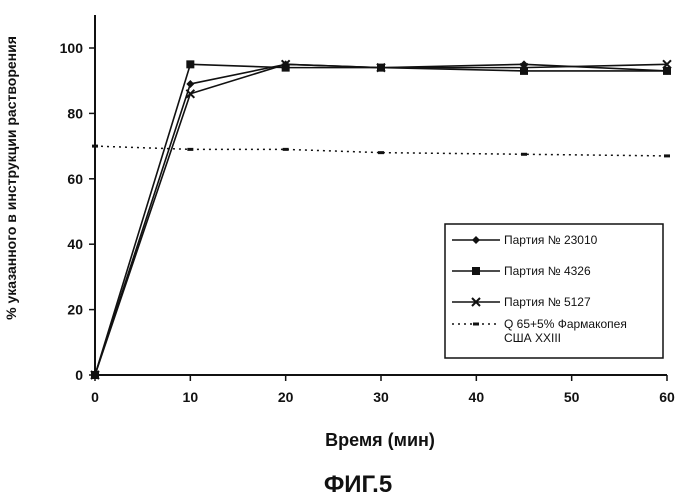  What do you see at coordinates (191, 397) in the screenshot?
I see `x-tick-label: 10` at bounding box center [191, 397].